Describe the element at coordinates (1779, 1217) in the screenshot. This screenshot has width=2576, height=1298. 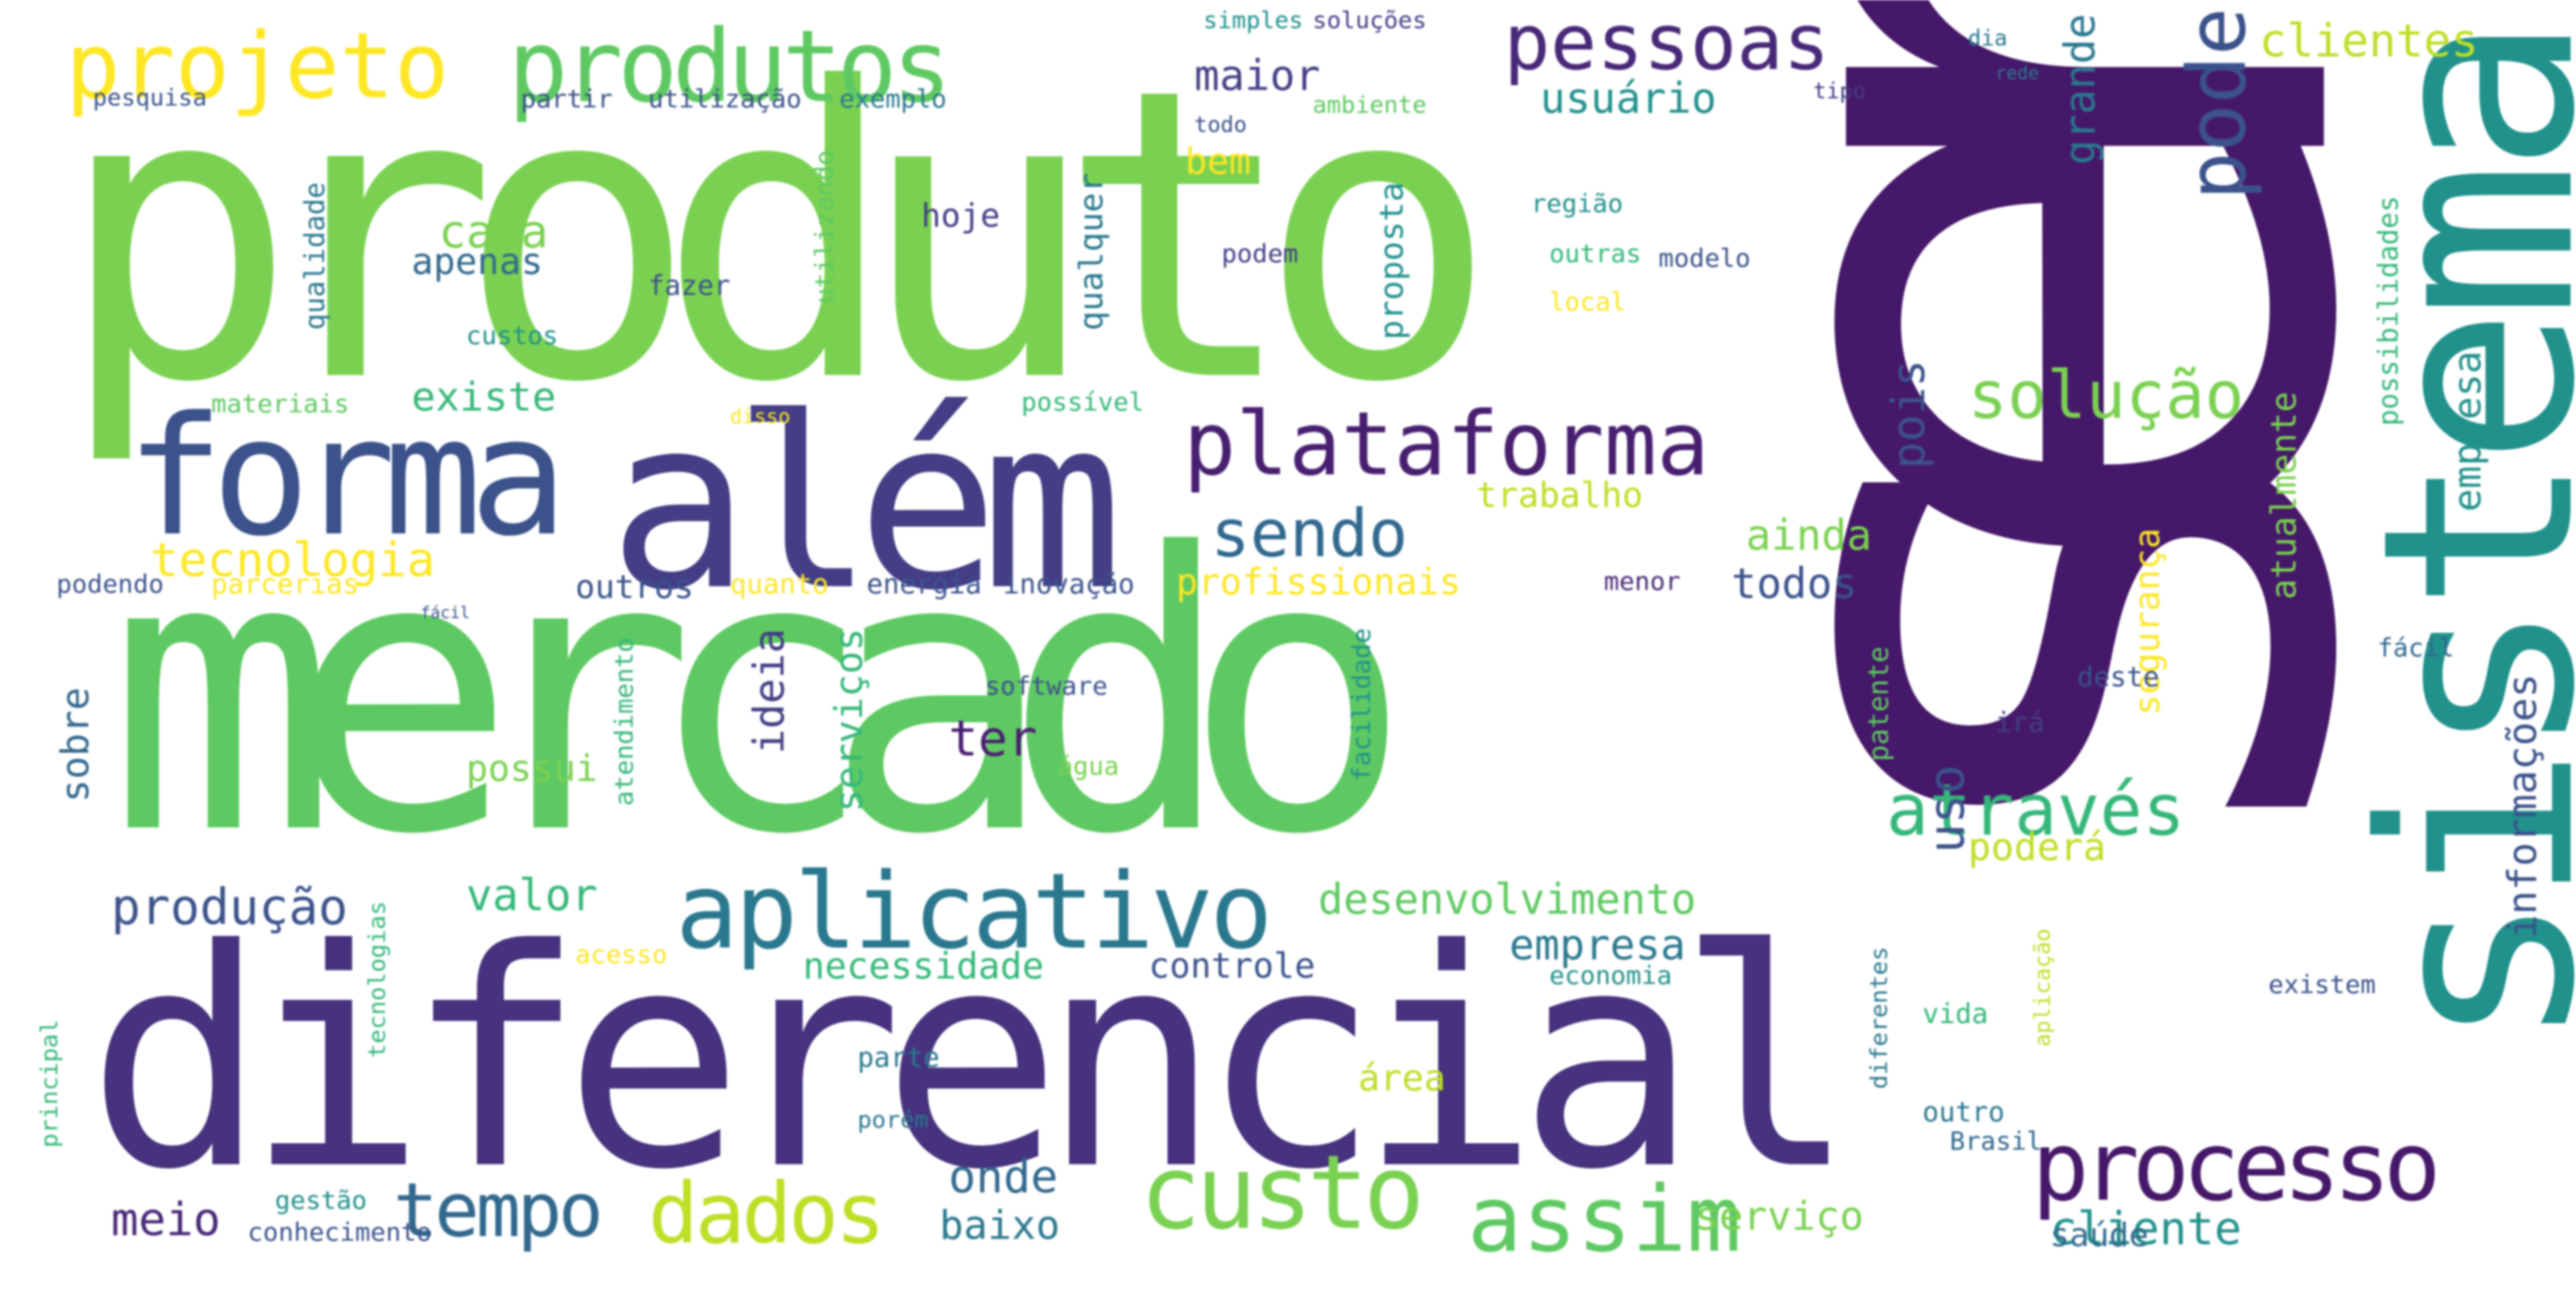
I see `word-servico: serviço` at that location.